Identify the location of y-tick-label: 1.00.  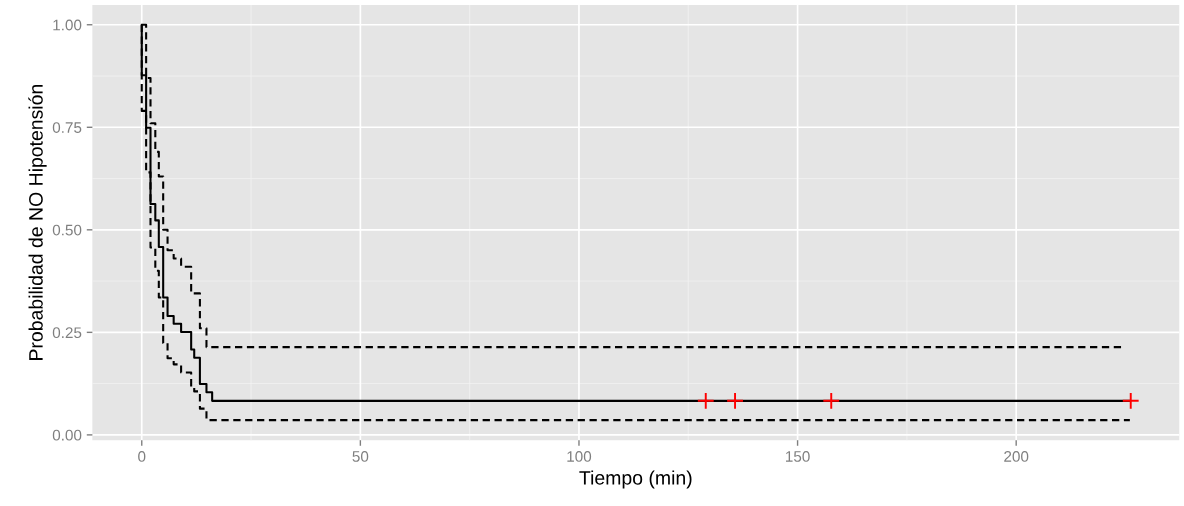
(67, 25).